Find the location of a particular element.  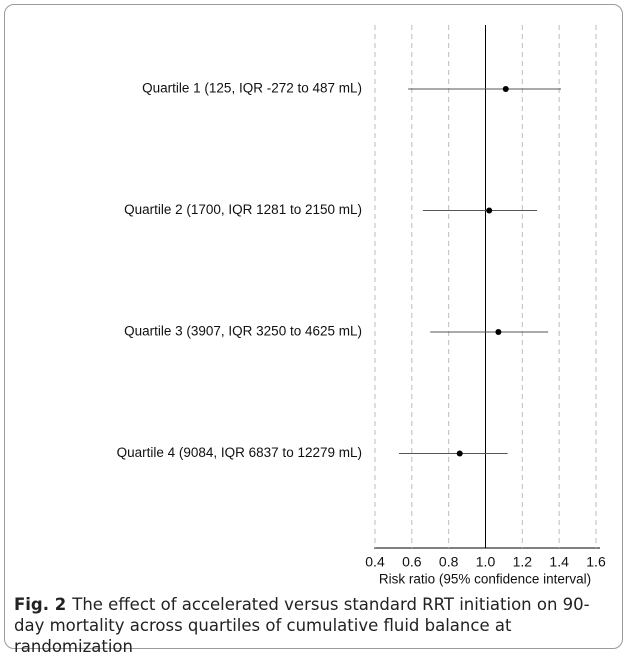

category-label: Quartile 1 (125, IQR -272 to 487 mL) is located at coordinates (252, 88).